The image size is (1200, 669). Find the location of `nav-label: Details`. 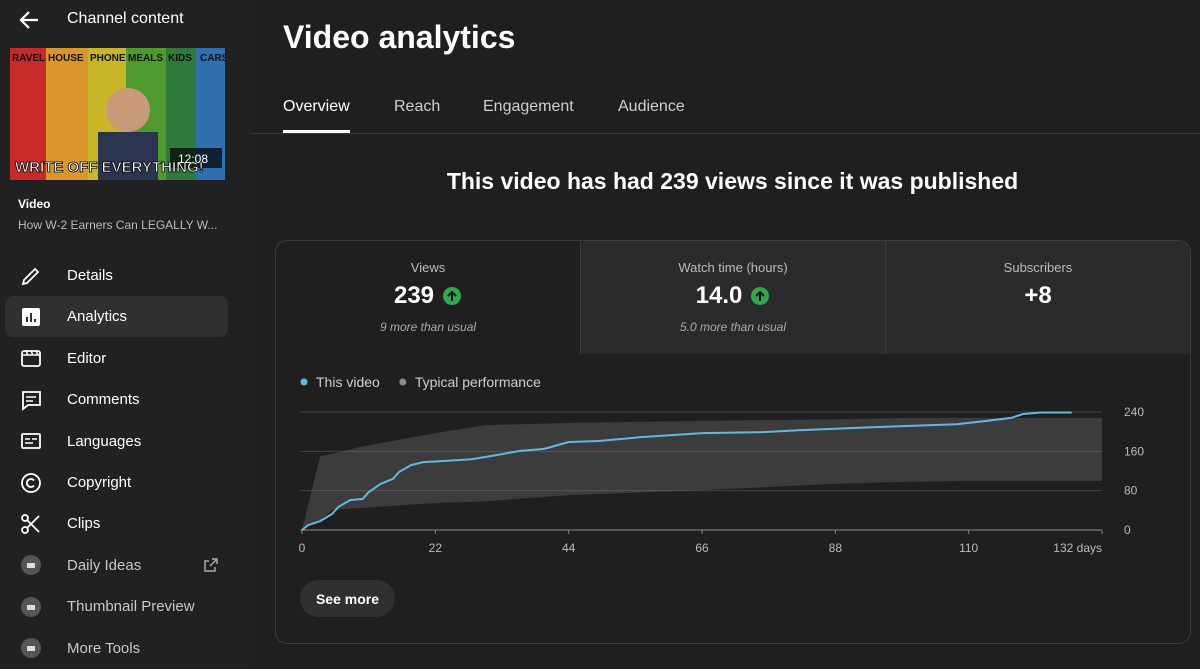

nav-label: Details is located at coordinates (90, 275).